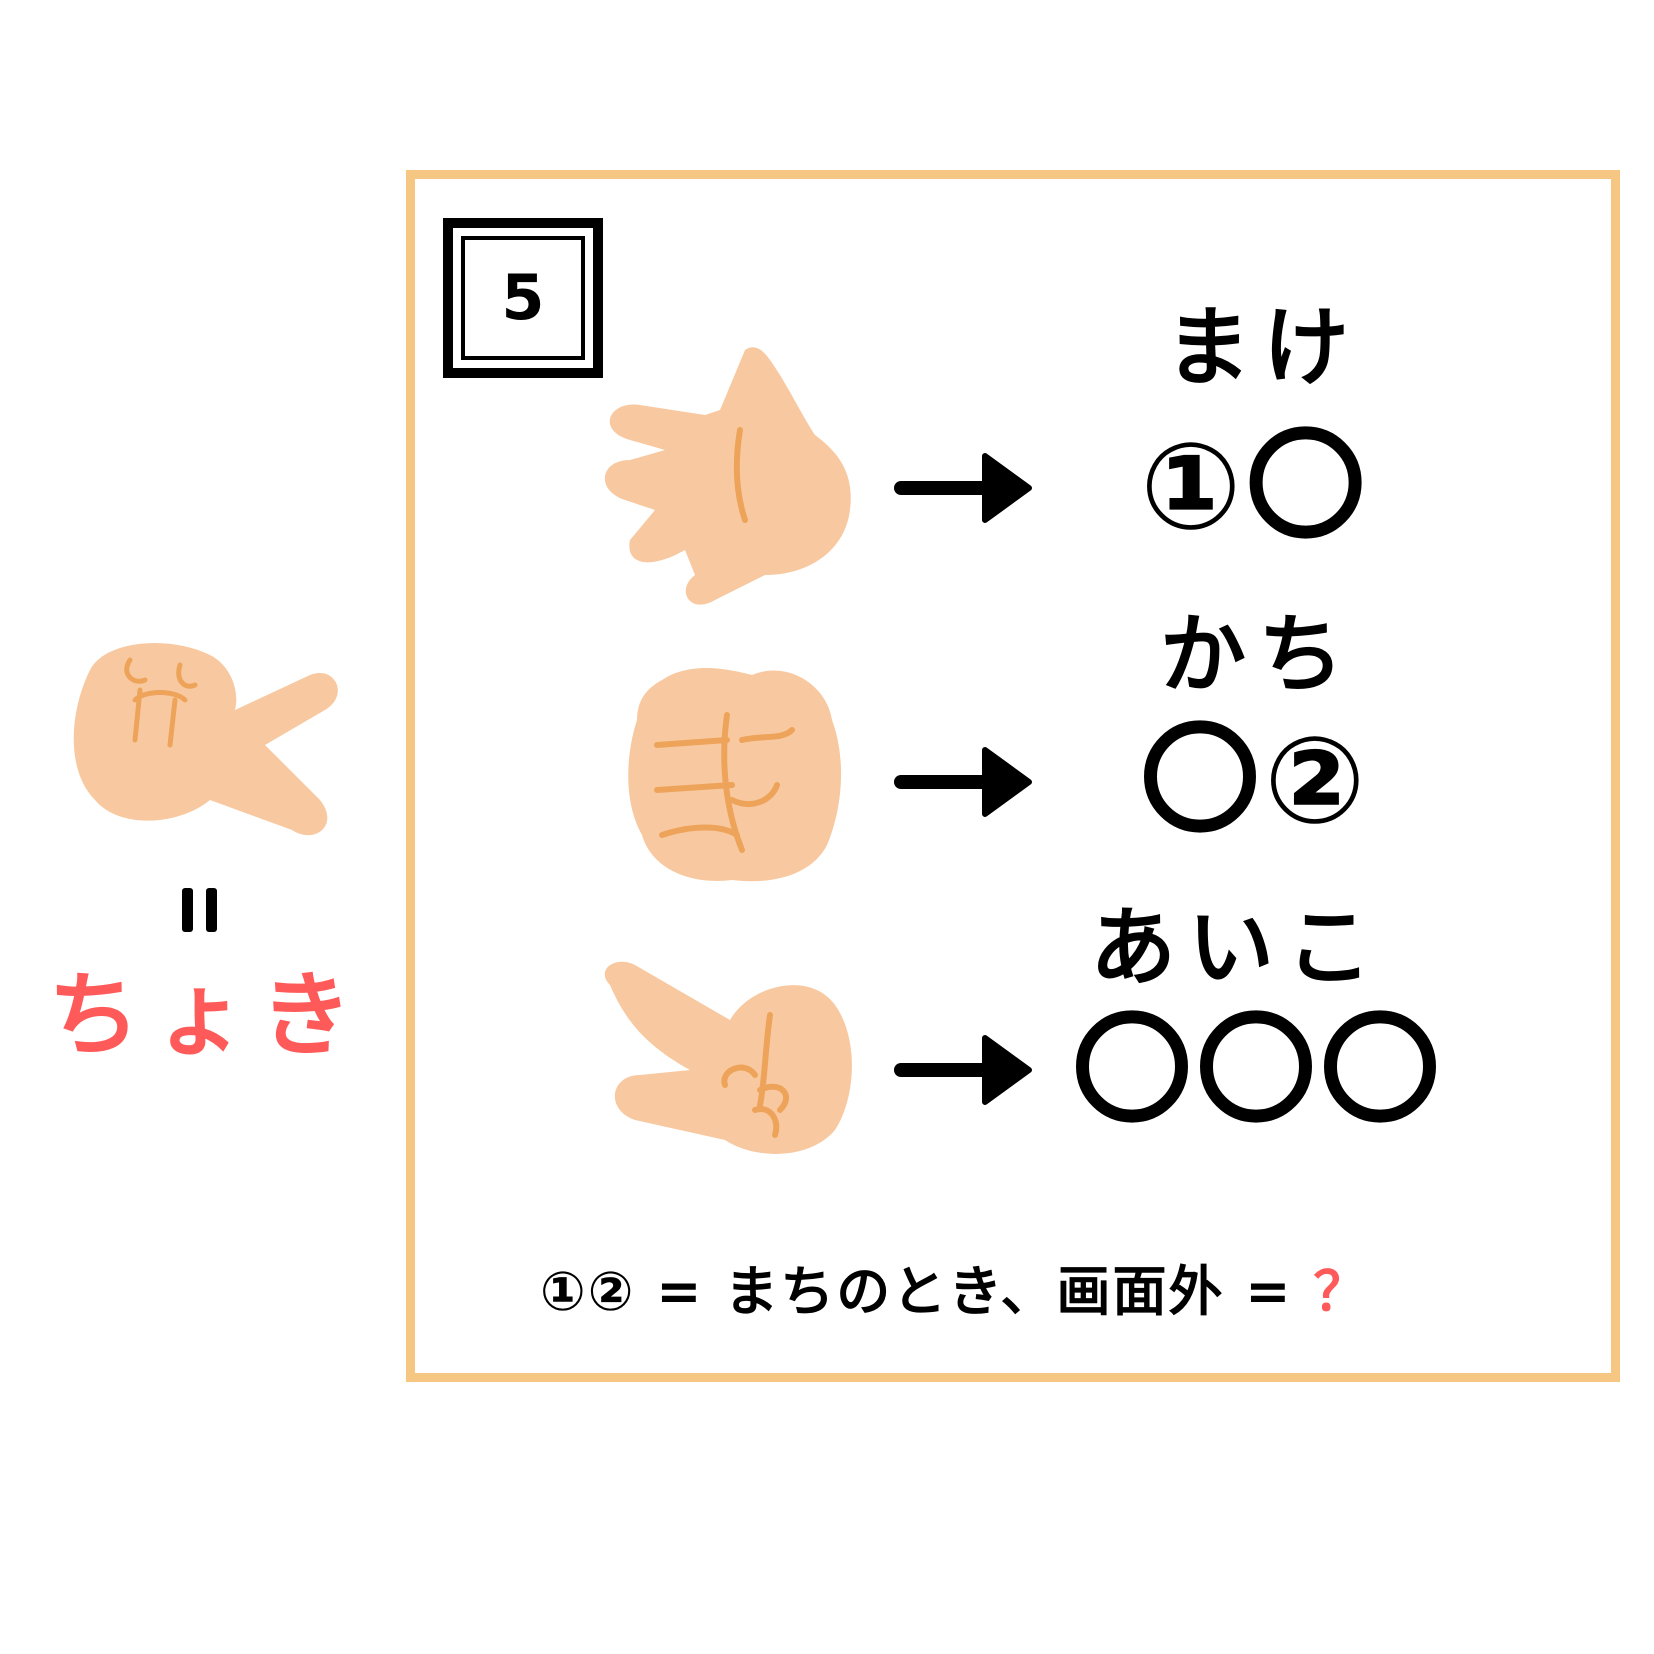  I want to click on row-label-win: かち, so click(1258, 655).